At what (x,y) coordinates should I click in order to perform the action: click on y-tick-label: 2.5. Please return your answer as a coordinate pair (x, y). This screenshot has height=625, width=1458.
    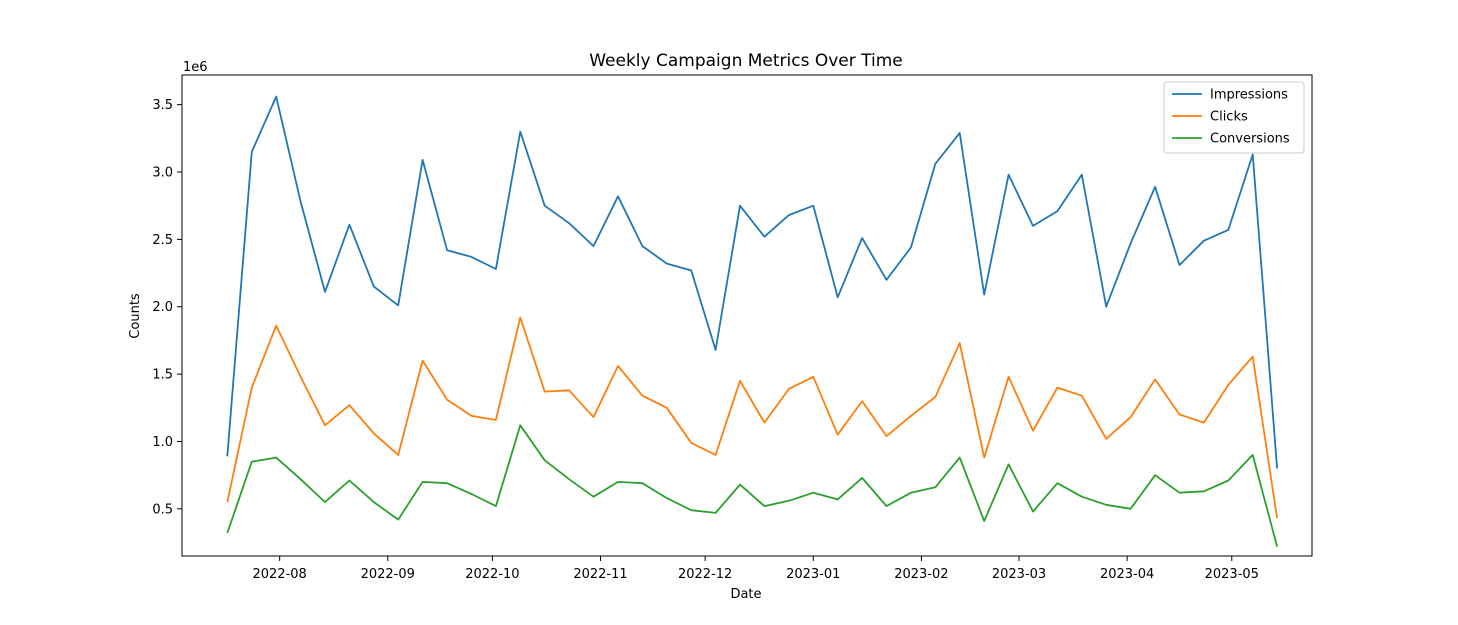
    Looking at the image, I should click on (162, 240).